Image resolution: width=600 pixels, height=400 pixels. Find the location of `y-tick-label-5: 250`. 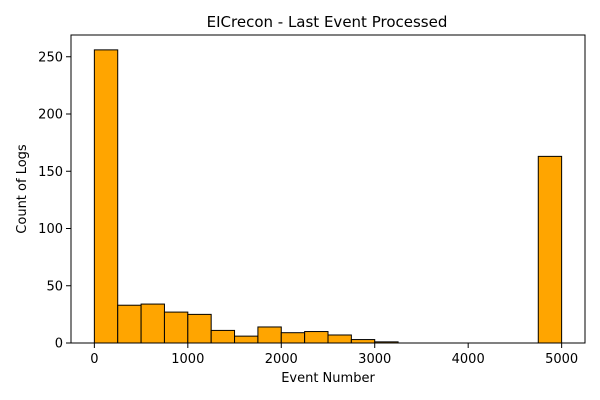

y-tick-label-5: 250 is located at coordinates (50, 57).